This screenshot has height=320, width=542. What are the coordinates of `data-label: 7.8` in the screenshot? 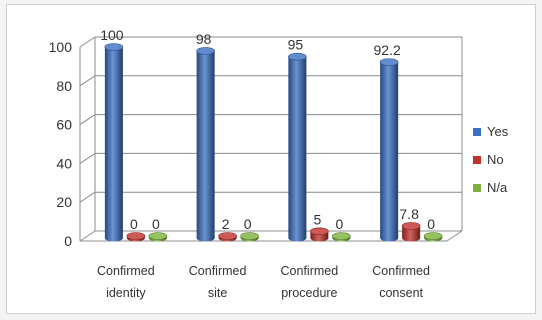 It's located at (409, 214).